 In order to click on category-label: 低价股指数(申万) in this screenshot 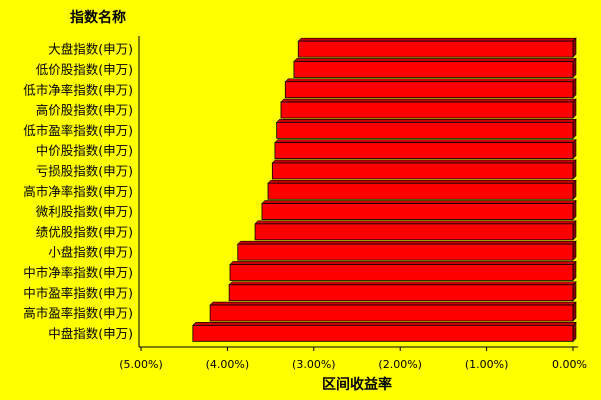, I will do `click(84, 69)`.